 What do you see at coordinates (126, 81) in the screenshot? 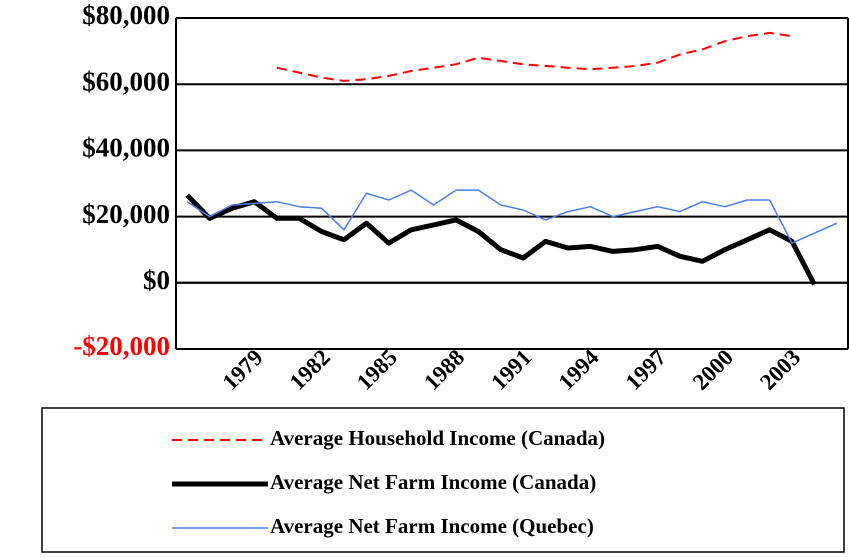
I see `y-tick-label: $60,000` at bounding box center [126, 81].